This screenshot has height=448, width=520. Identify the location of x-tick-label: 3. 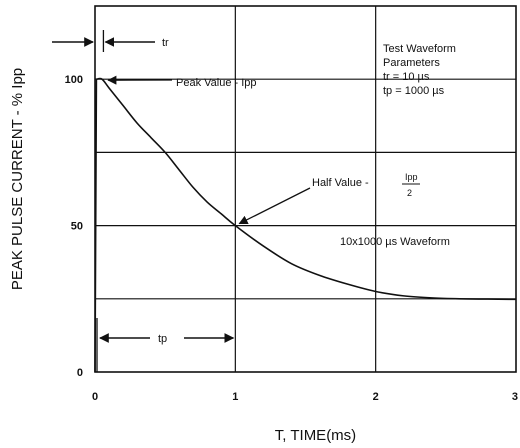
(515, 397).